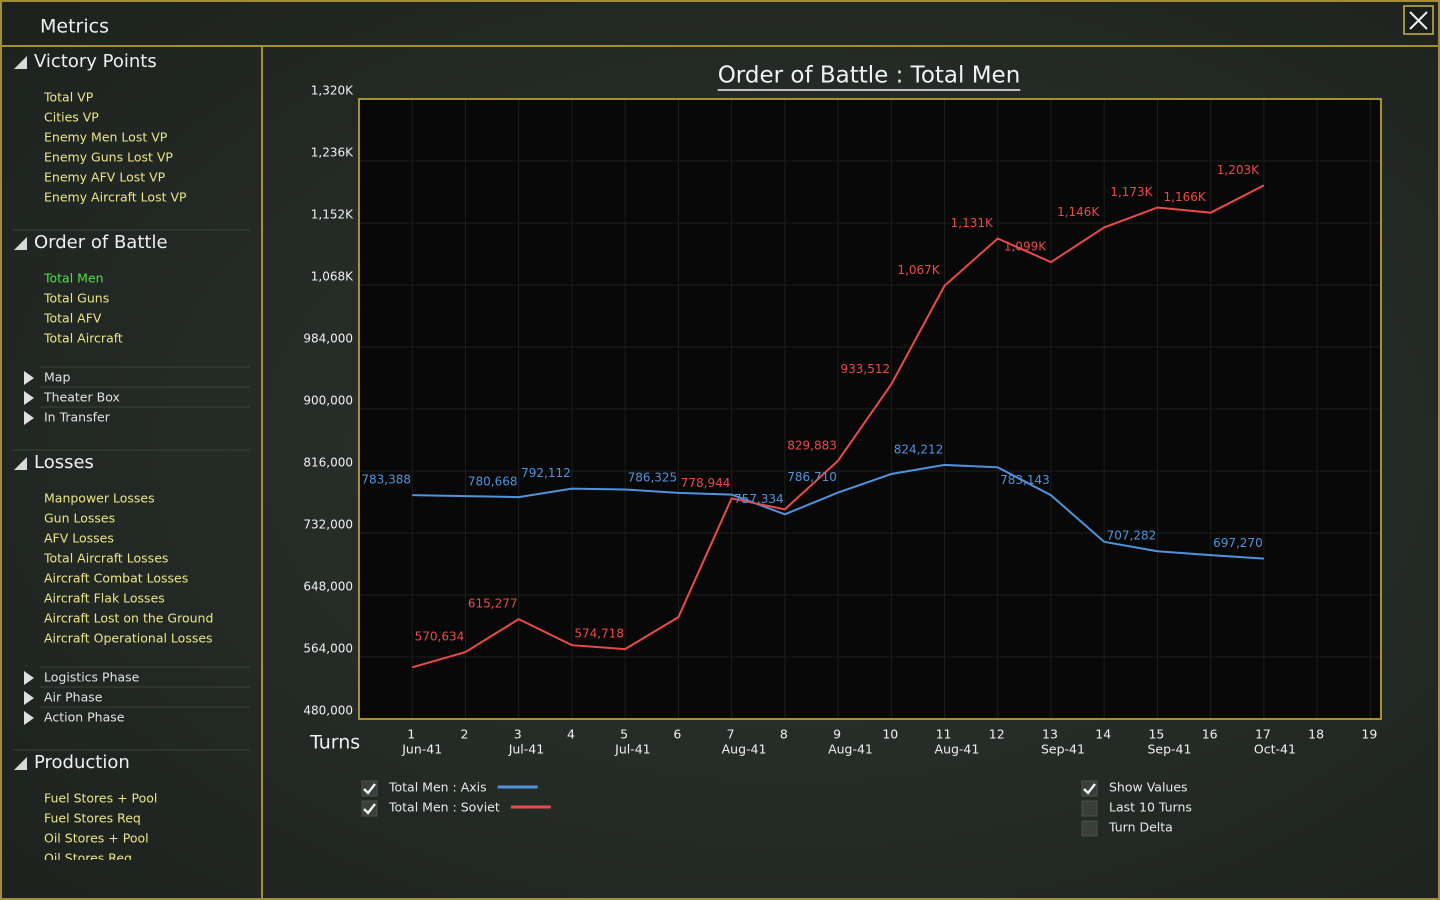 Image resolution: width=1440 pixels, height=900 pixels. I want to click on close-icon, so click(1418, 20).